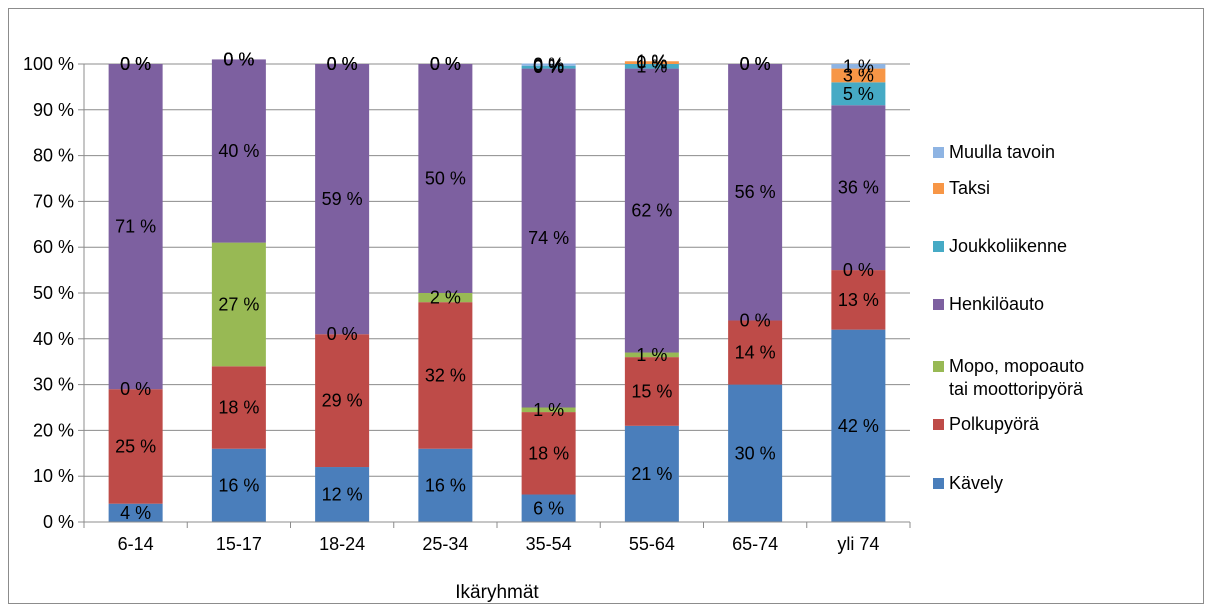  I want to click on legend-label: Muulla tavoin, so click(1002, 152).